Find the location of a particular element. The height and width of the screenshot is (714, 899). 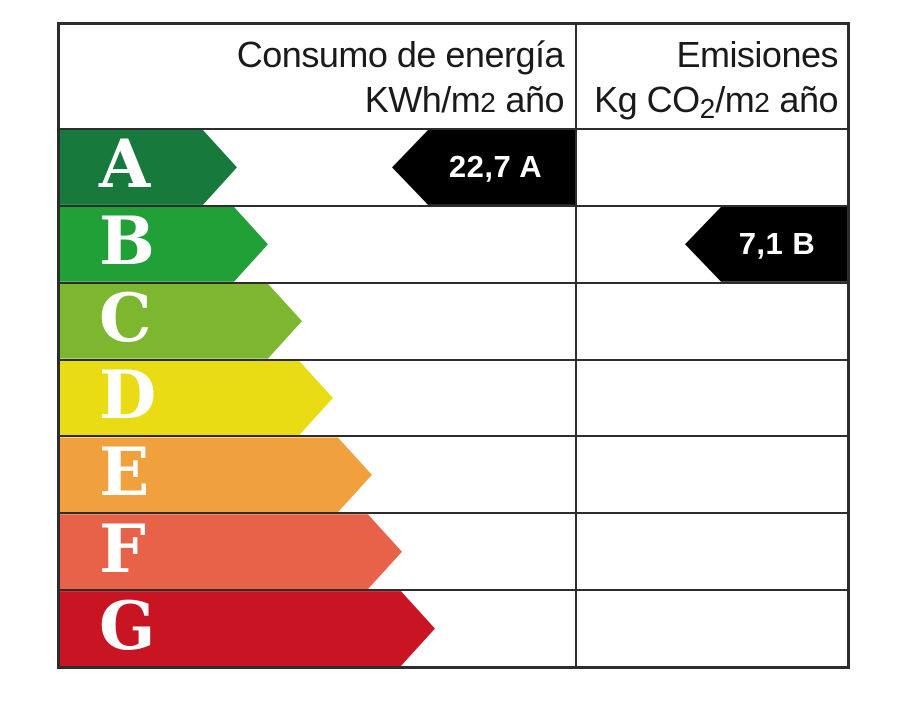

rating-arrow-d: D is located at coordinates (196, 398).